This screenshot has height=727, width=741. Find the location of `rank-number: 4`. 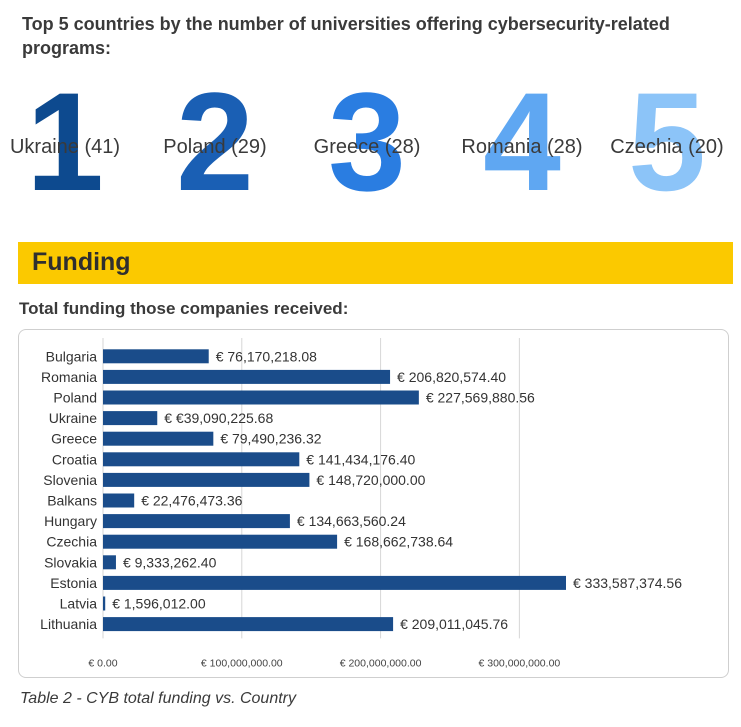

rank-number: 4 is located at coordinates (522, 141).